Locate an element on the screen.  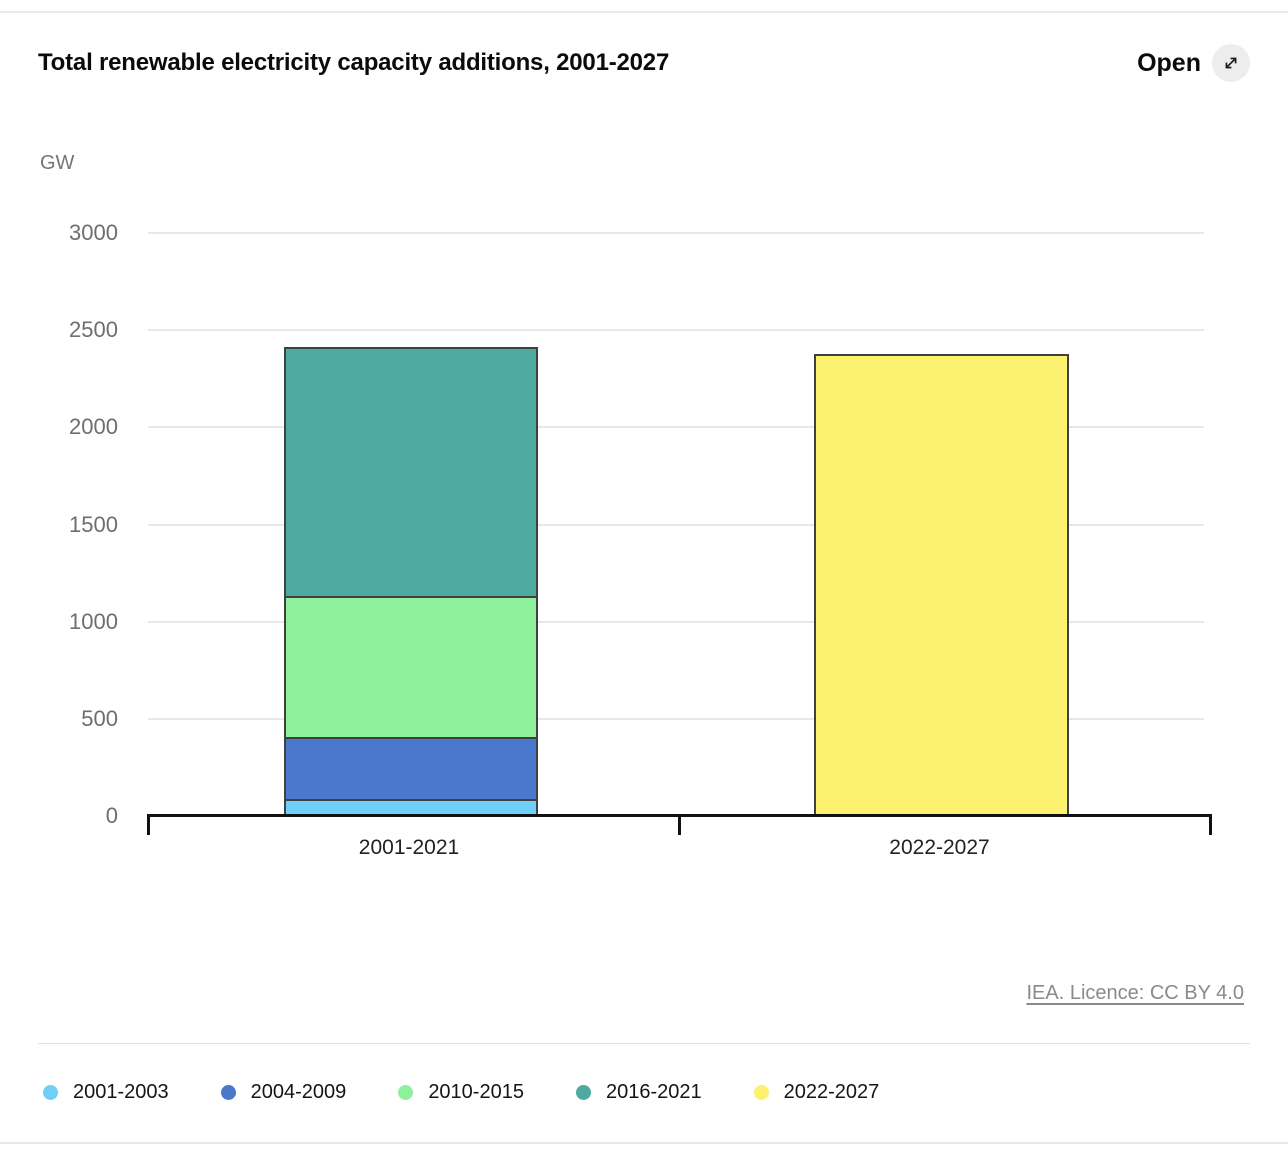
legend-divider is located at coordinates (644, 1043).